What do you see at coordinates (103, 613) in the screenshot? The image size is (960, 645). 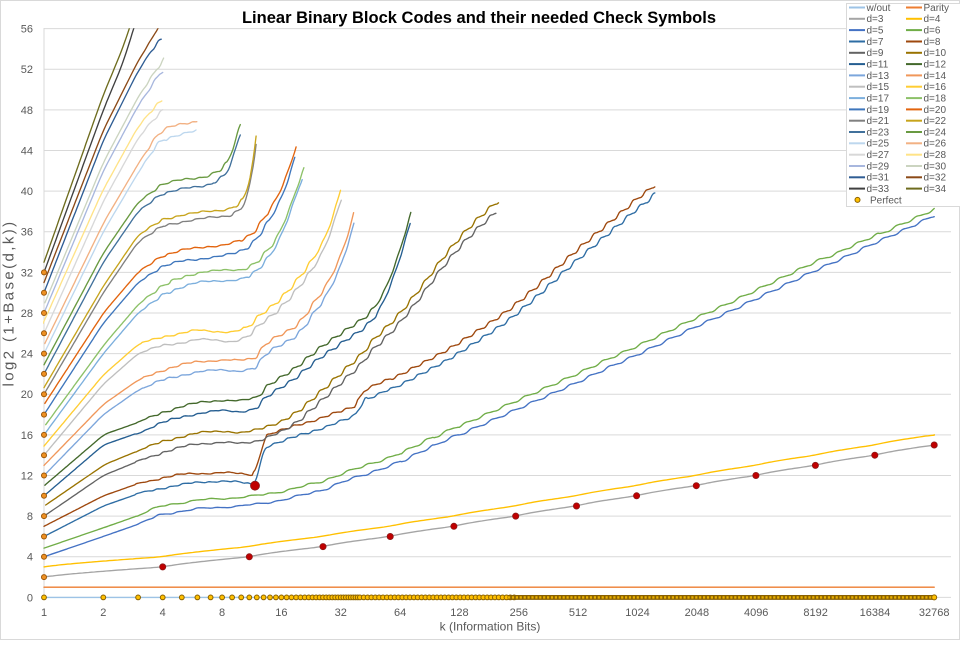 I see `svg-text: 2` at bounding box center [103, 613].